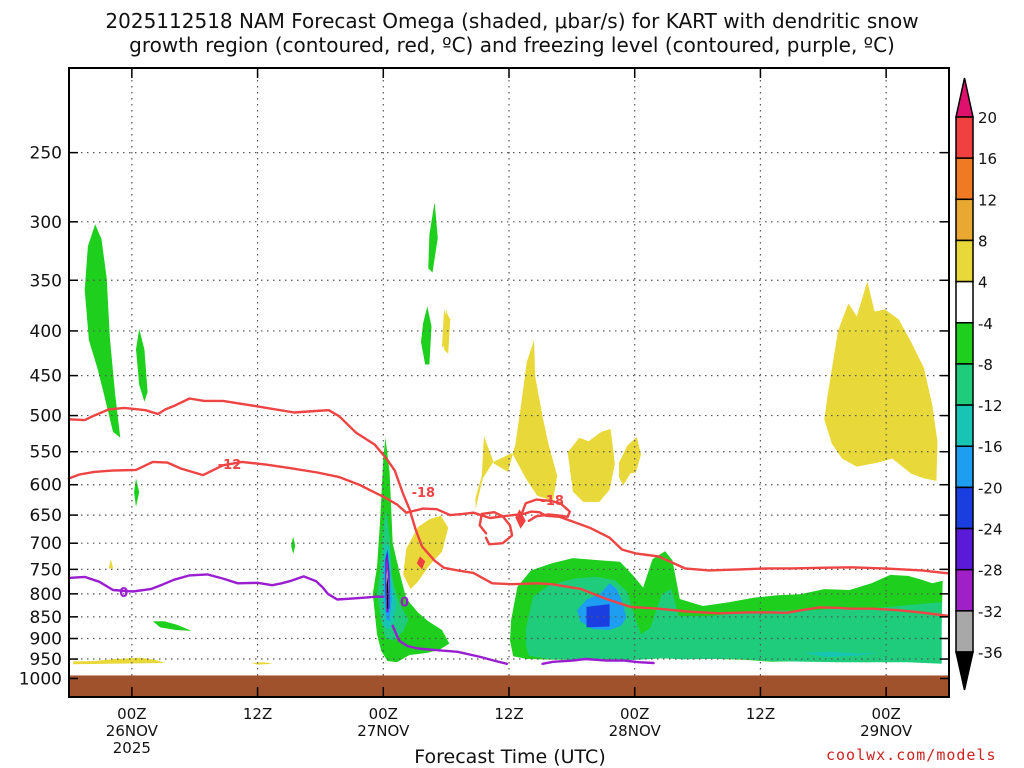  Describe the element at coordinates (46, 595) in the screenshot. I see `y-tick-label: 800` at that location.